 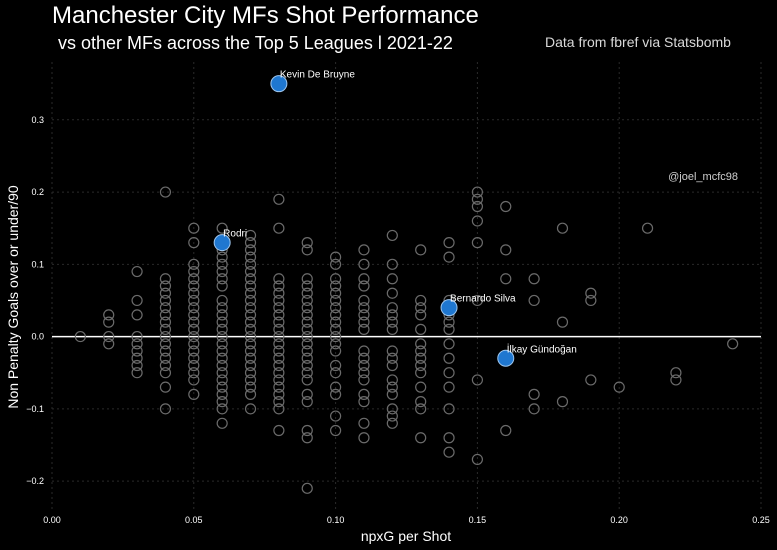 What do you see at coordinates (406, 520) in the screenshot?
I see `x-axis-ticks: 0.00 0.05 0.10 0.15 0.20 0.25` at bounding box center [406, 520].